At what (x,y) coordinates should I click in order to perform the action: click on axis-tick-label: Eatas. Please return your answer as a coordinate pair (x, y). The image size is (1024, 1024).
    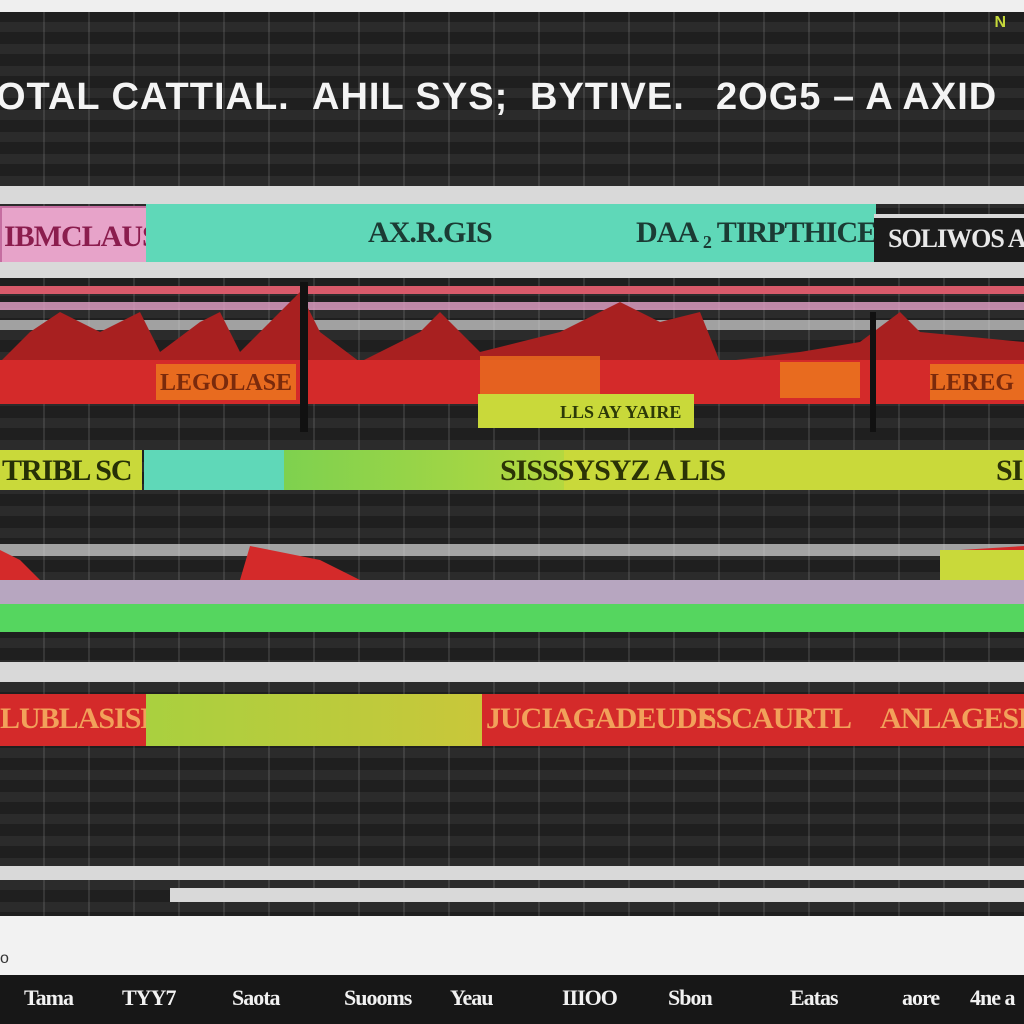
    Looking at the image, I should click on (814, 997).